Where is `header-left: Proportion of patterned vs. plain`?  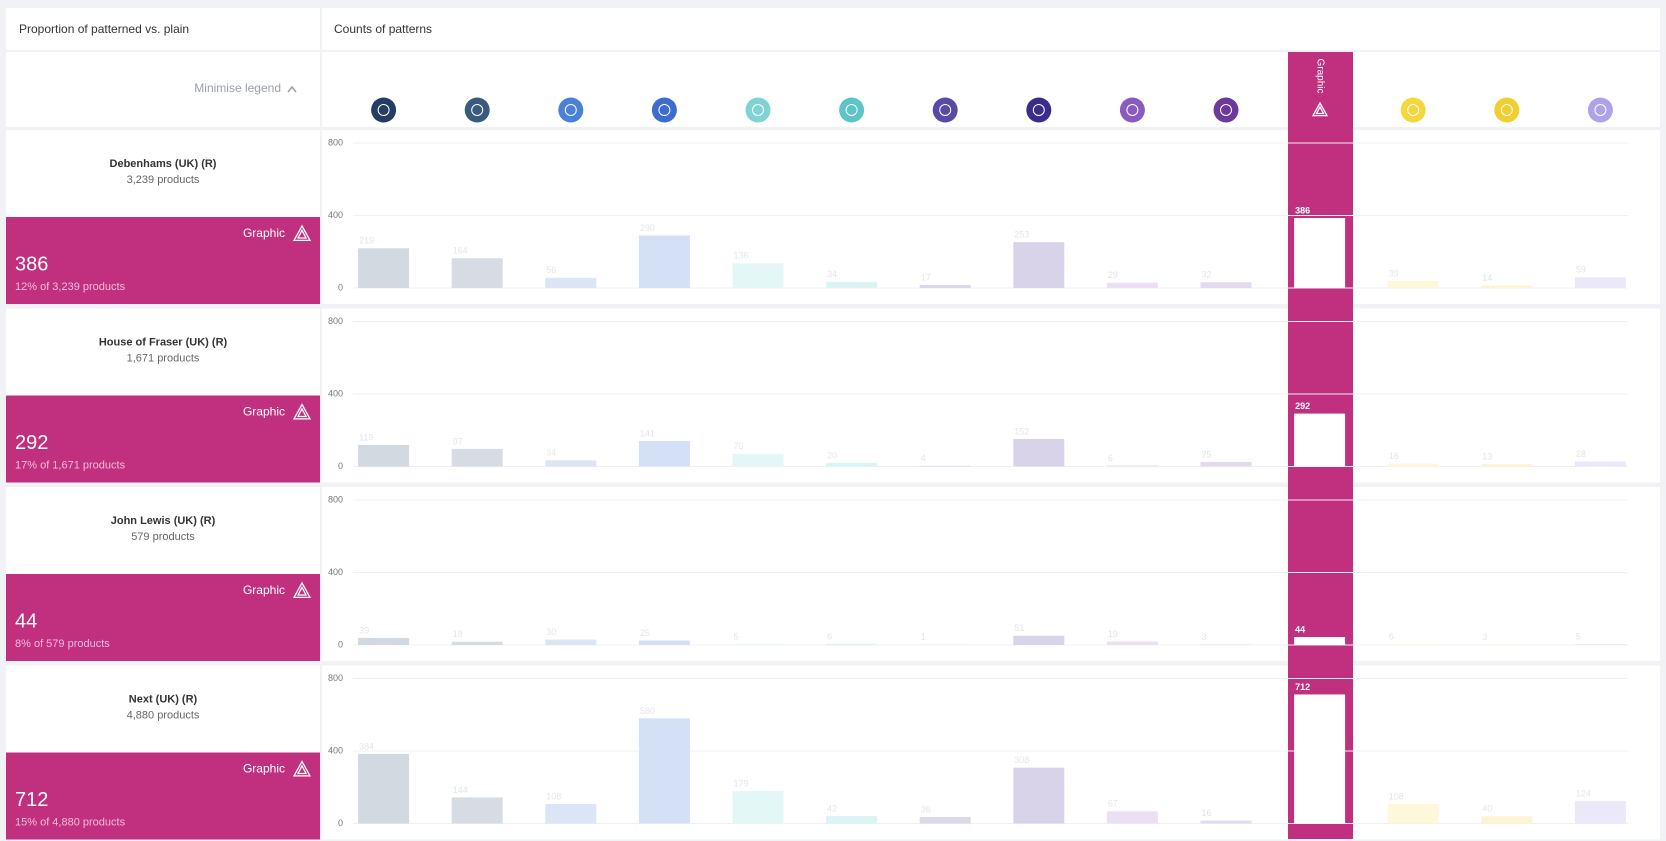 header-left: Proportion of patterned vs. plain is located at coordinates (104, 29).